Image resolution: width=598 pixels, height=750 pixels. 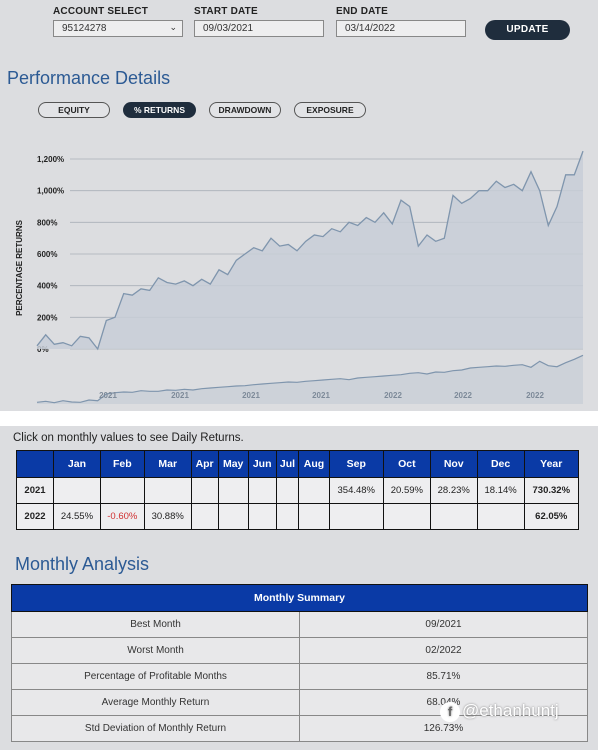 I want to click on summary-label: Worst Month, so click(x=155, y=650).